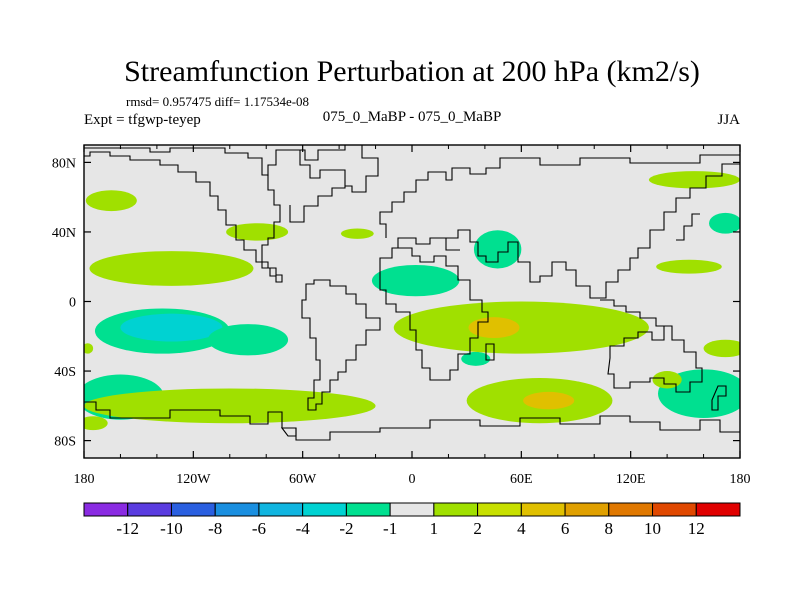 The width and height of the screenshot is (800, 600). What do you see at coordinates (652, 528) in the screenshot?
I see `colorbar-label-12: 10` at bounding box center [652, 528].